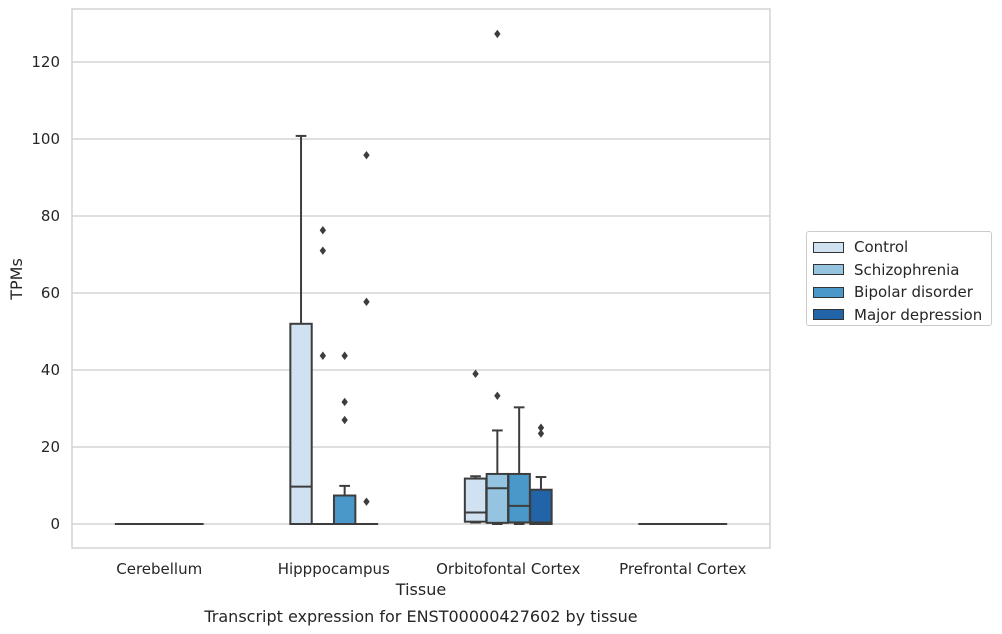 The height and width of the screenshot is (634, 1002). What do you see at coordinates (334, 569) in the screenshot?
I see `x-tick-label: Hipppocampus` at bounding box center [334, 569].